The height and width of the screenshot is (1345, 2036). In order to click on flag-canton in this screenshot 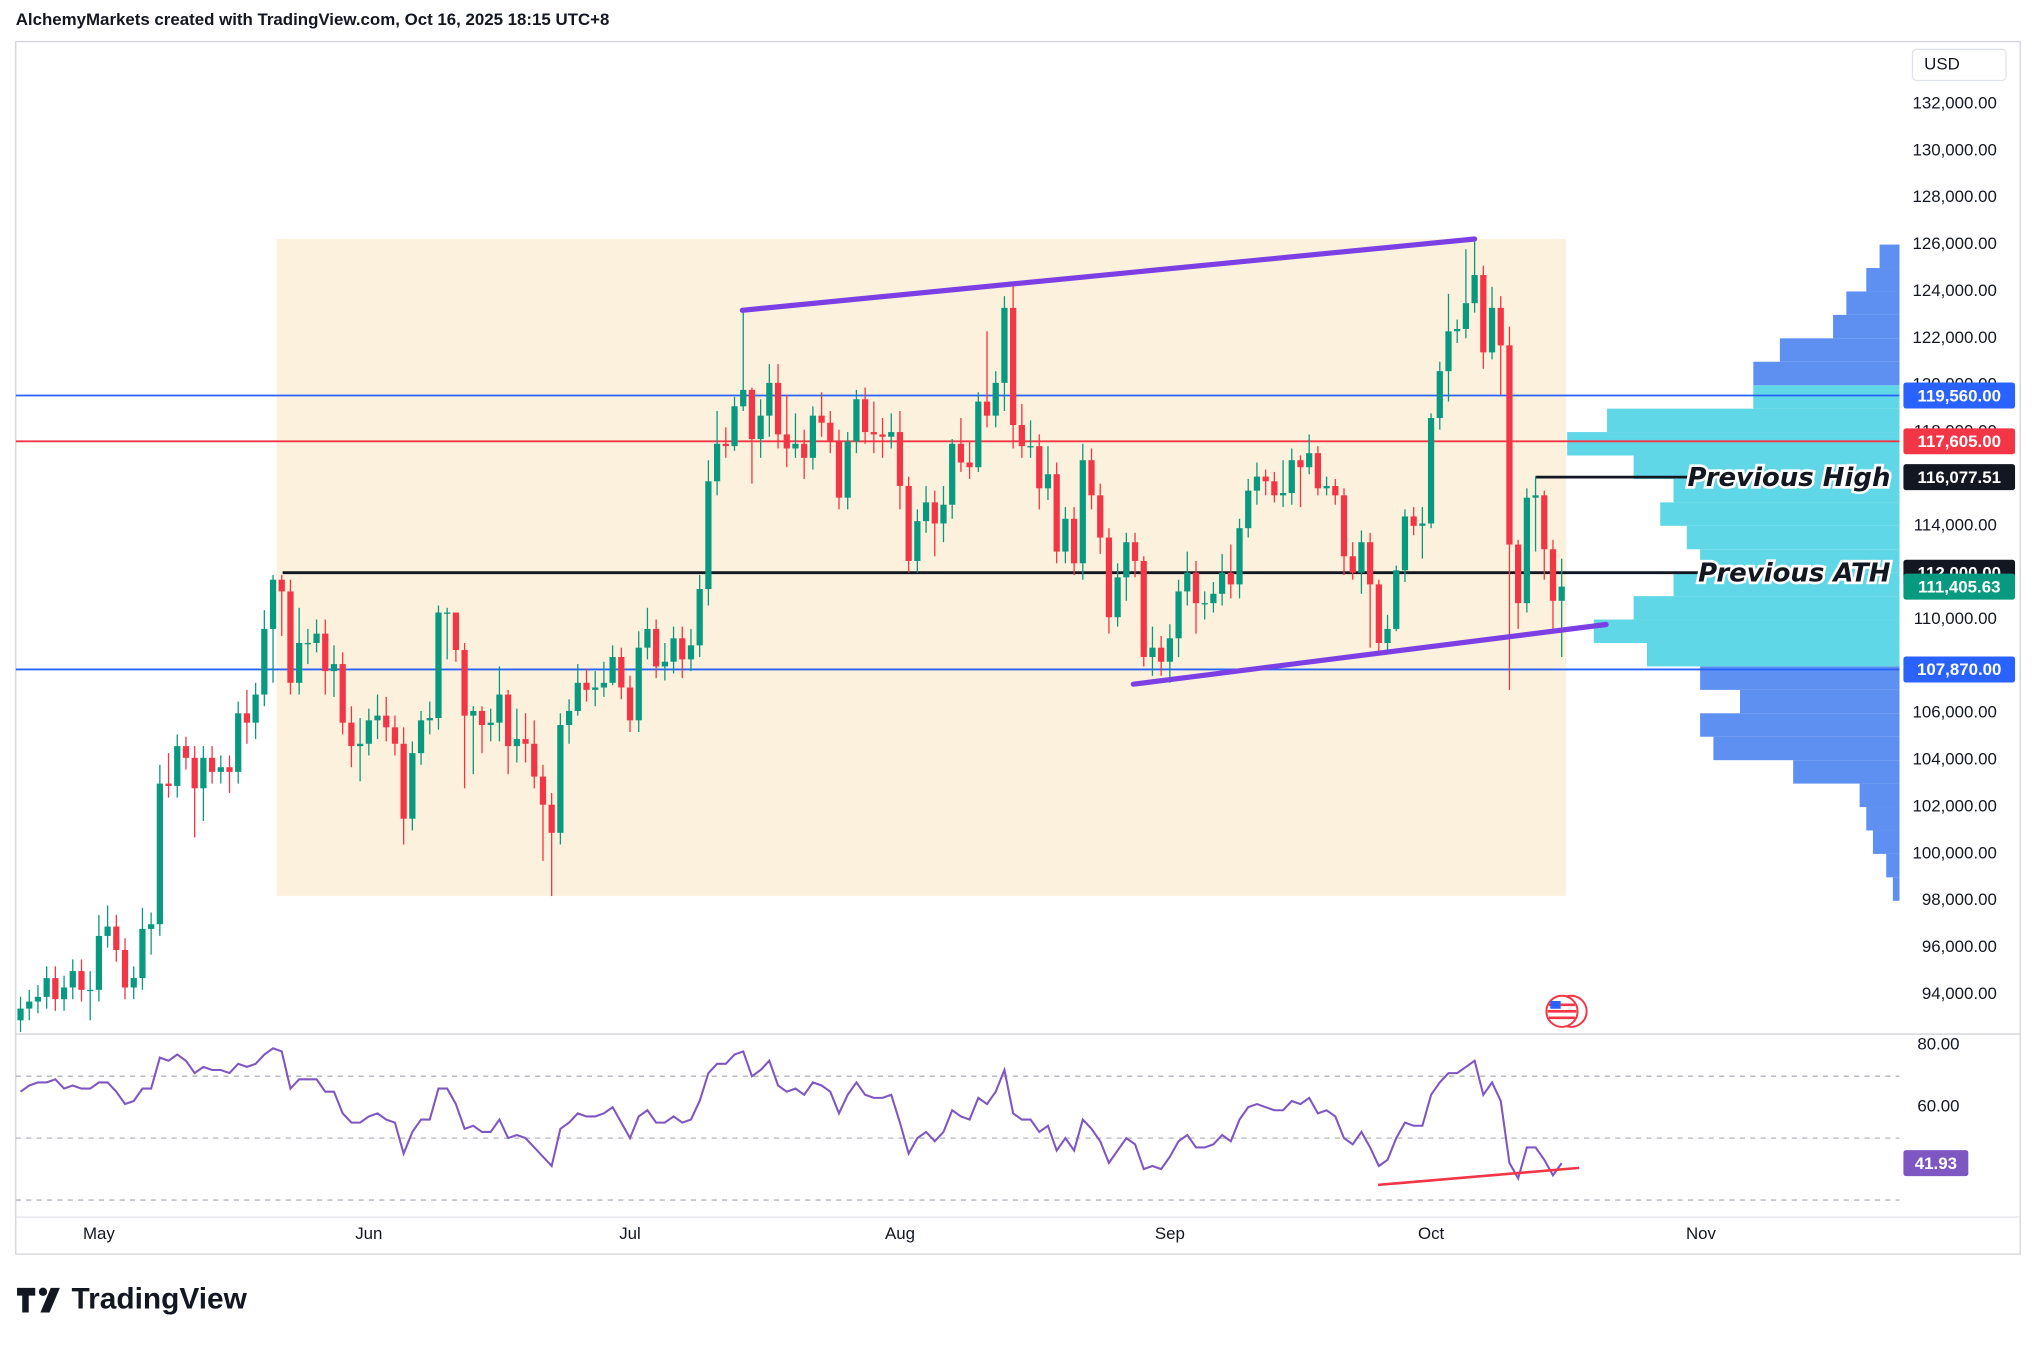, I will do `click(1555, 1004)`.